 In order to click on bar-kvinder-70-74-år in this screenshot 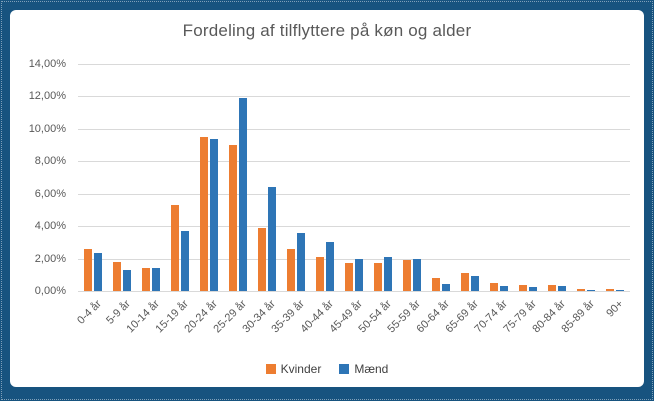, I will do `click(494, 286)`.